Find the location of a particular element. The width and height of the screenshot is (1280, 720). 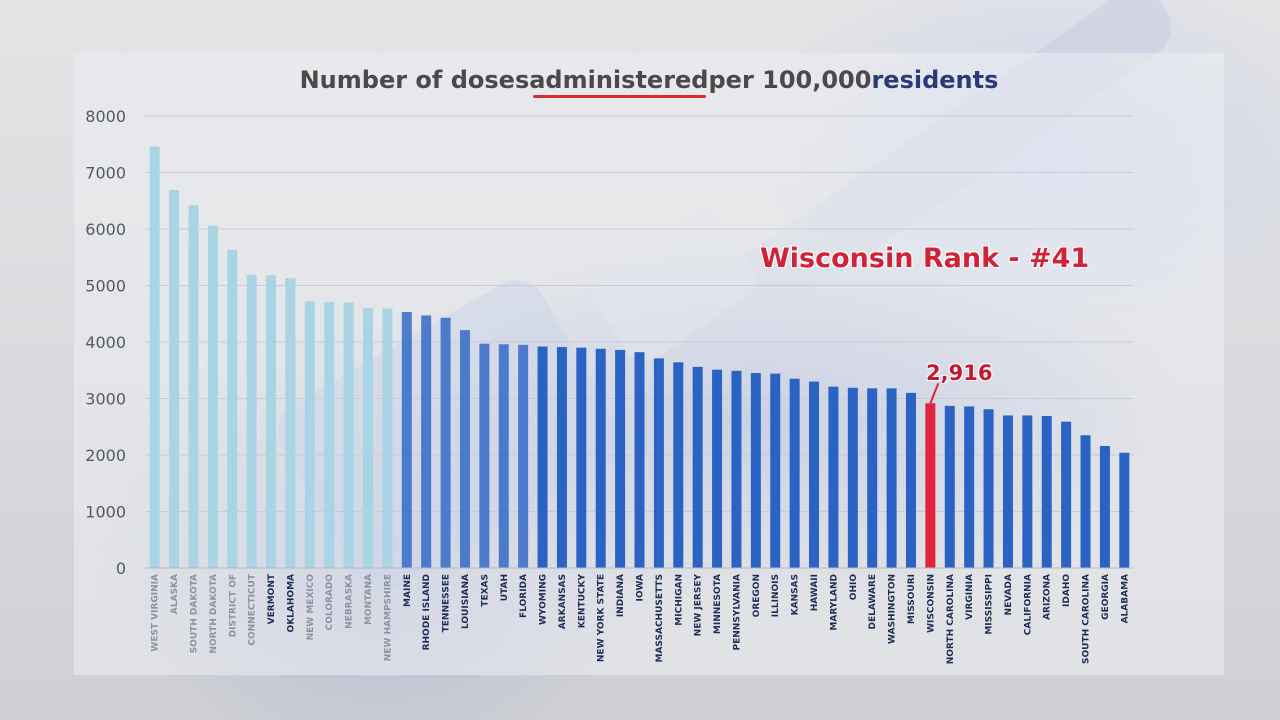

x-tick-label: ALABAMA is located at coordinates (1125, 598).